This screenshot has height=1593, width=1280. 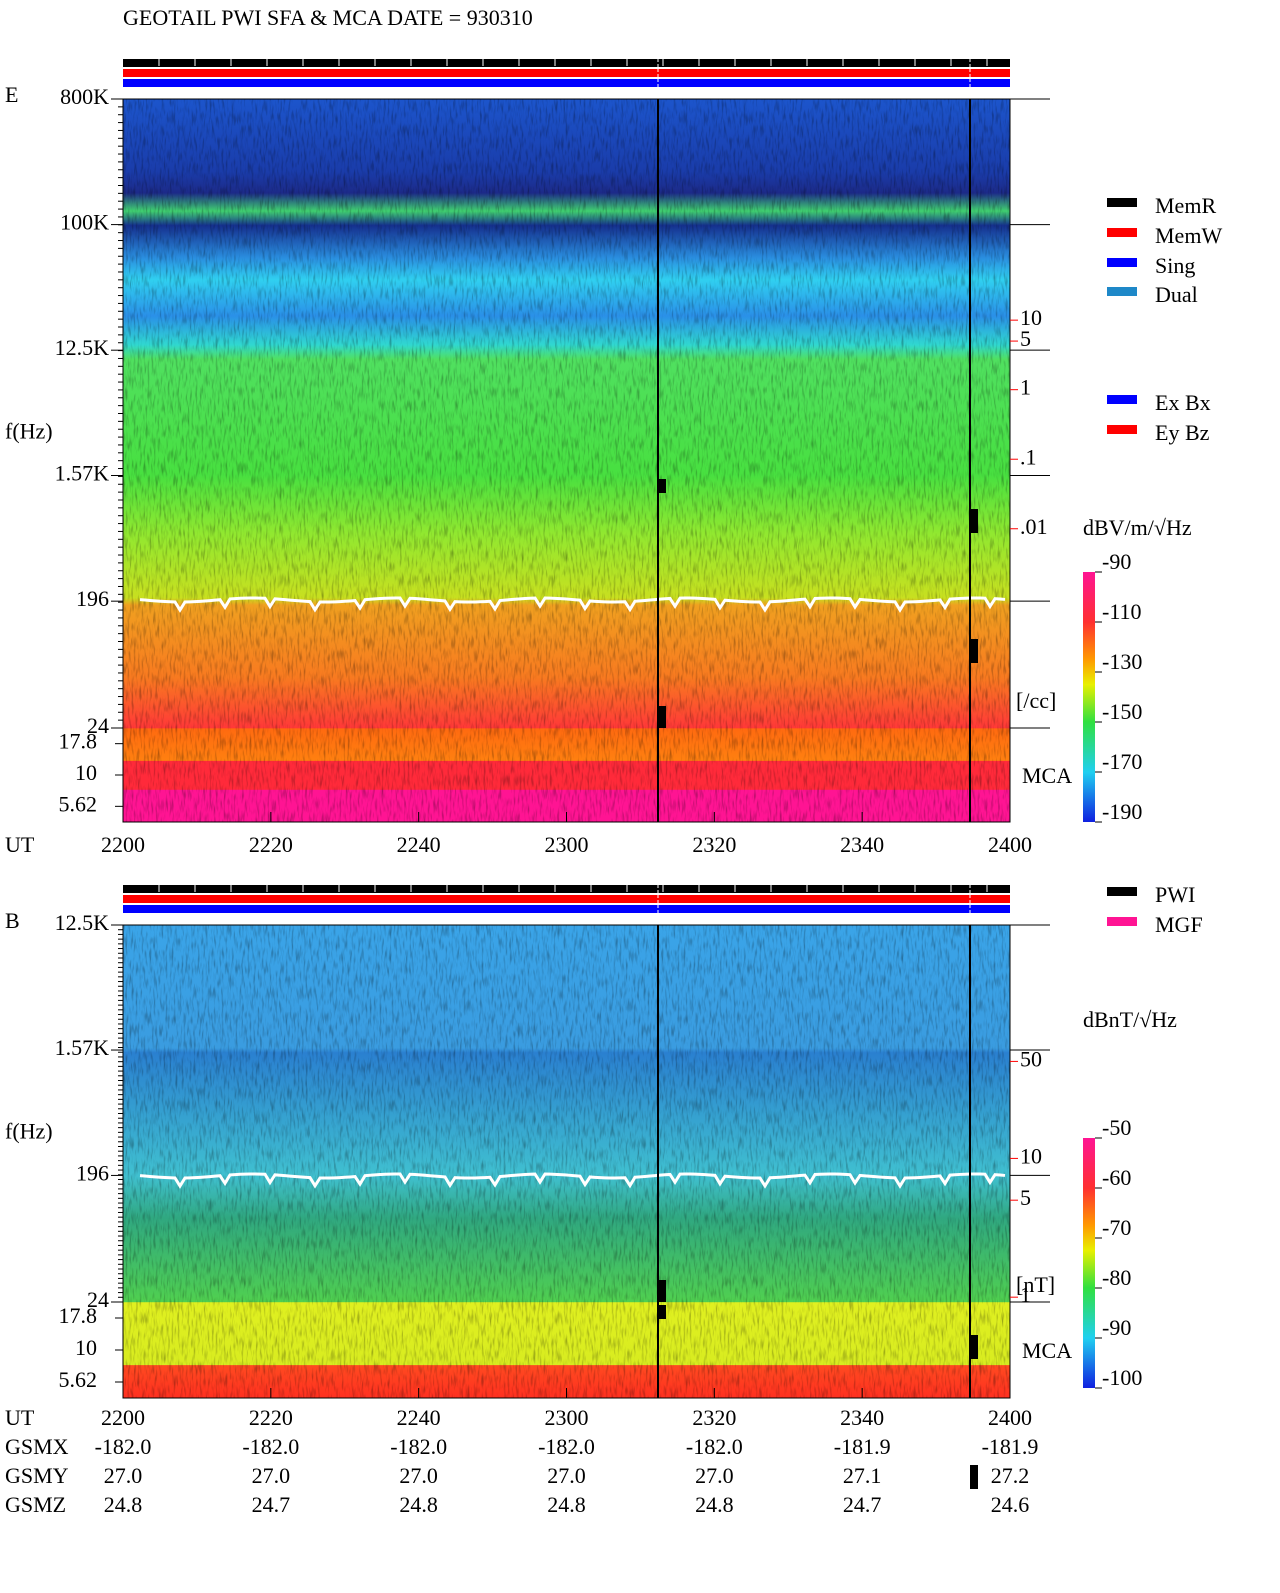 What do you see at coordinates (1089, 1263) in the screenshot?
I see `colorbar` at bounding box center [1089, 1263].